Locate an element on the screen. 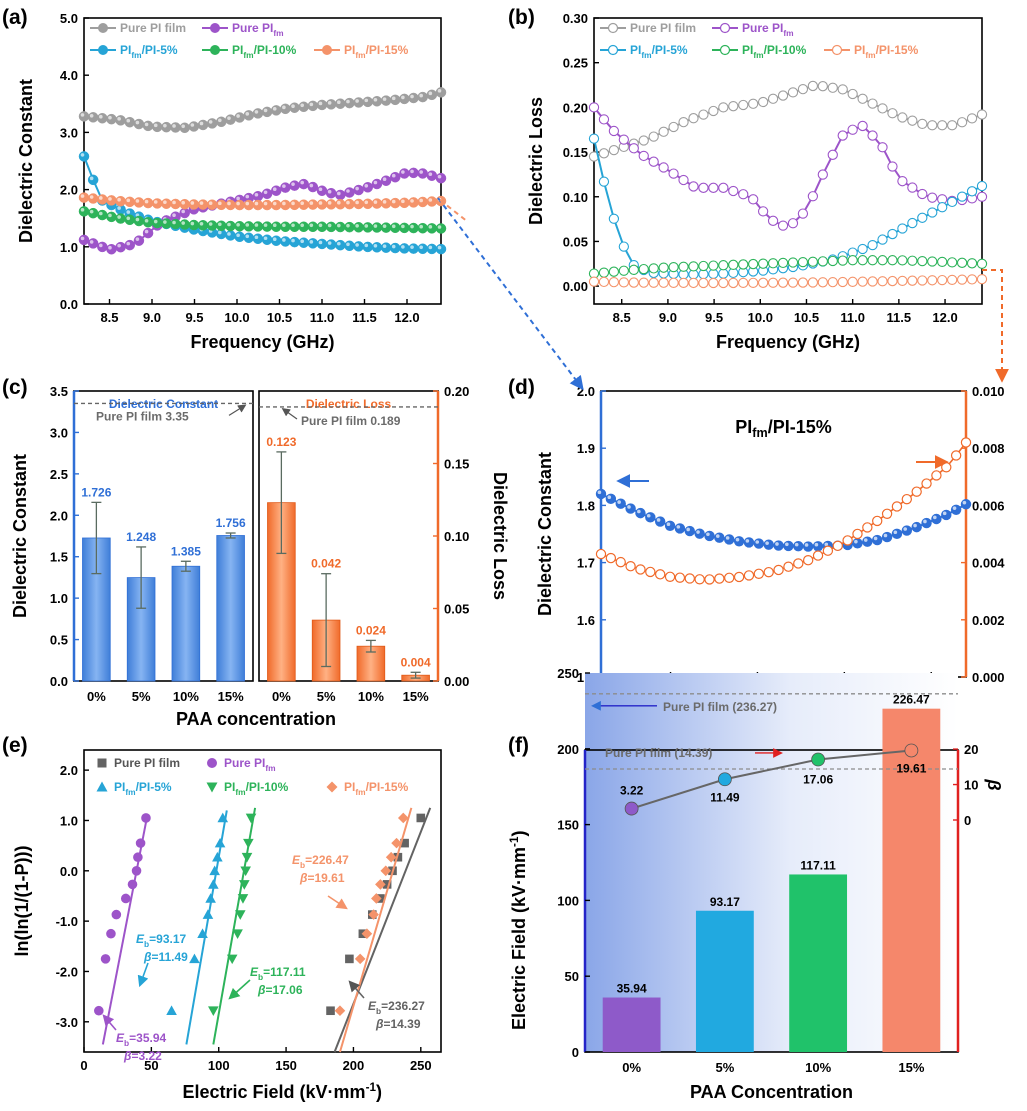 This screenshot has width=1027, height=1111. x-tick-label: 12.0 is located at coordinates (406, 317).